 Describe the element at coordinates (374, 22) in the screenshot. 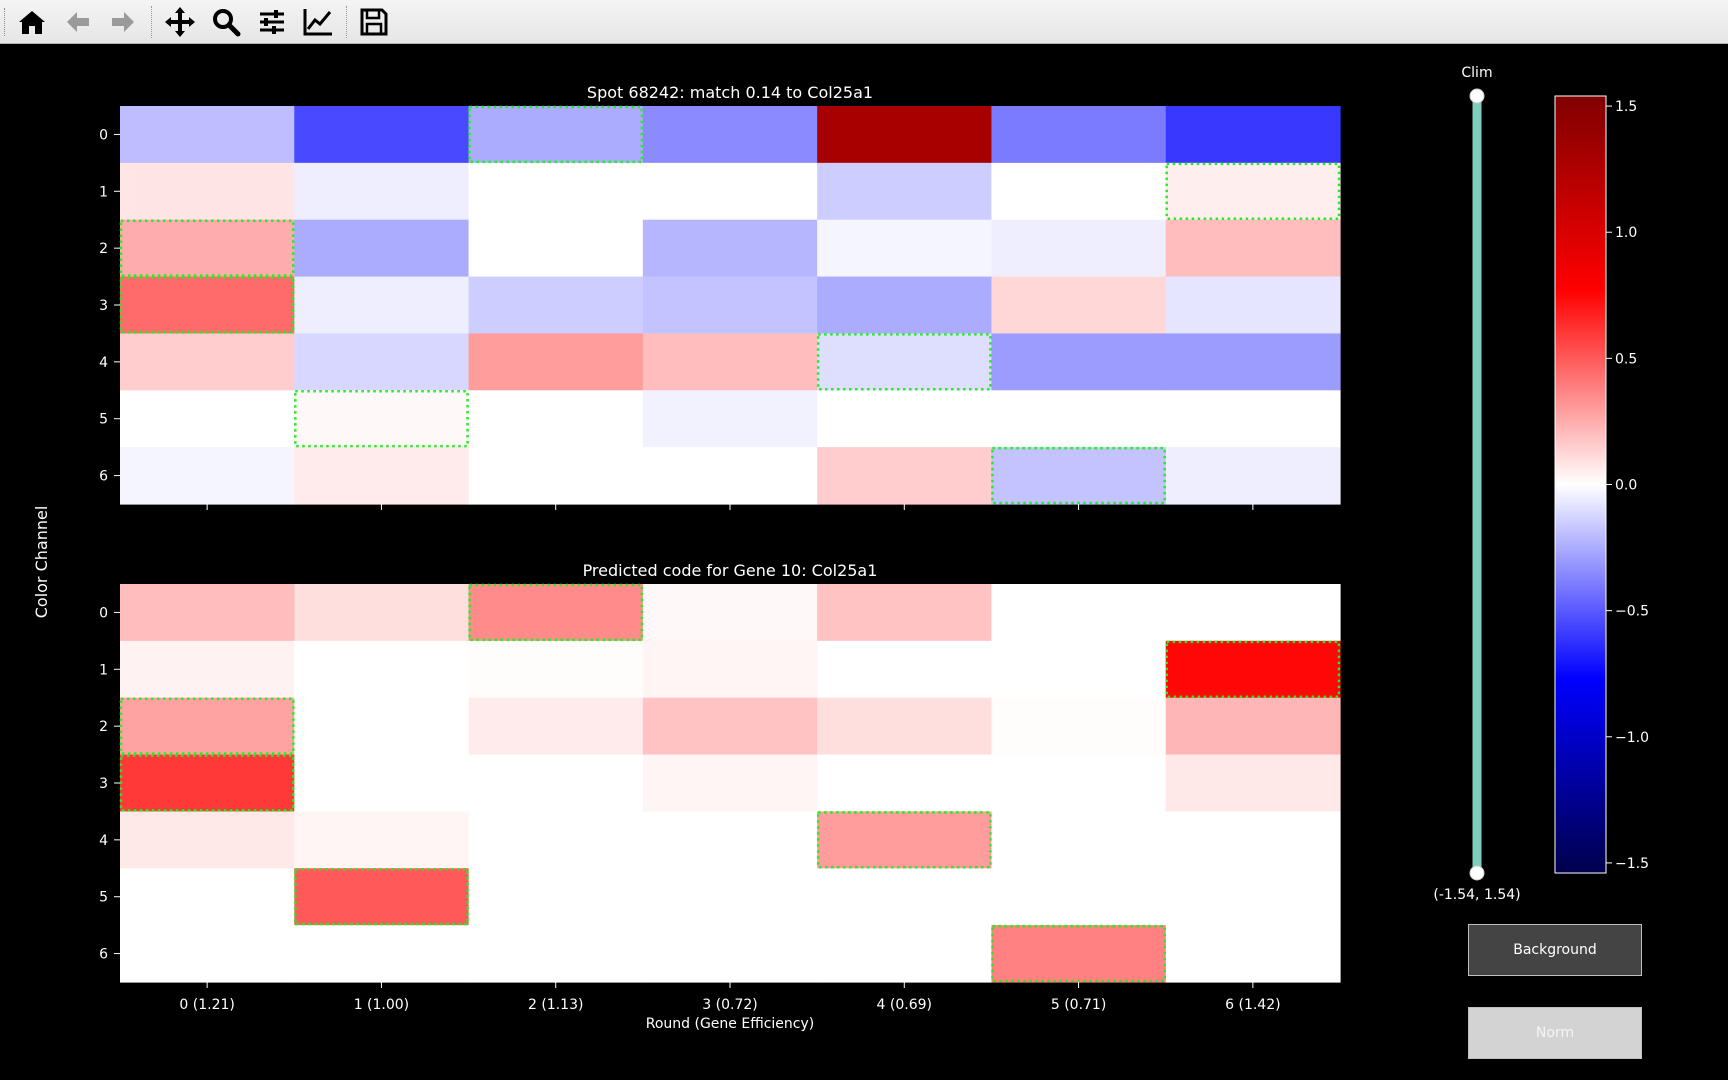

I see `save-icon` at that location.